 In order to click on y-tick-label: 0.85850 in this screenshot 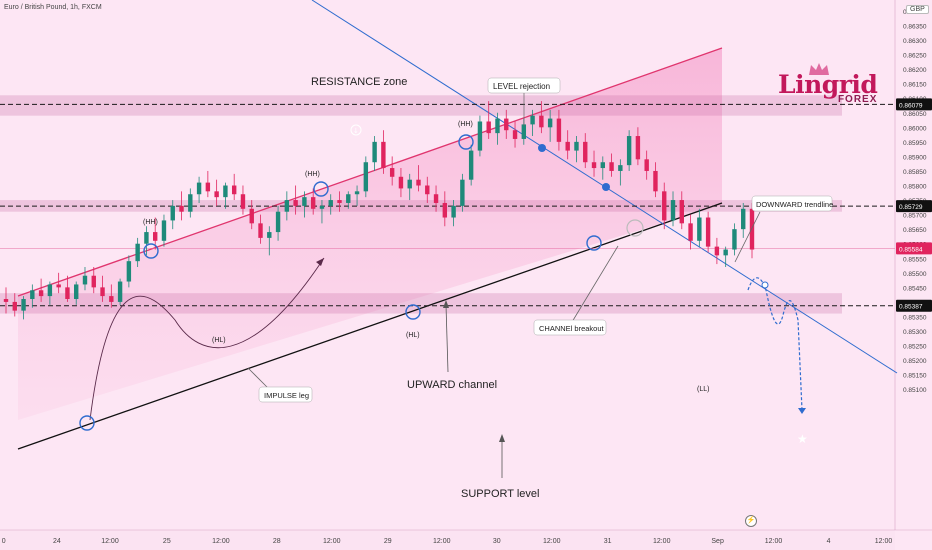, I will do `click(915, 172)`.